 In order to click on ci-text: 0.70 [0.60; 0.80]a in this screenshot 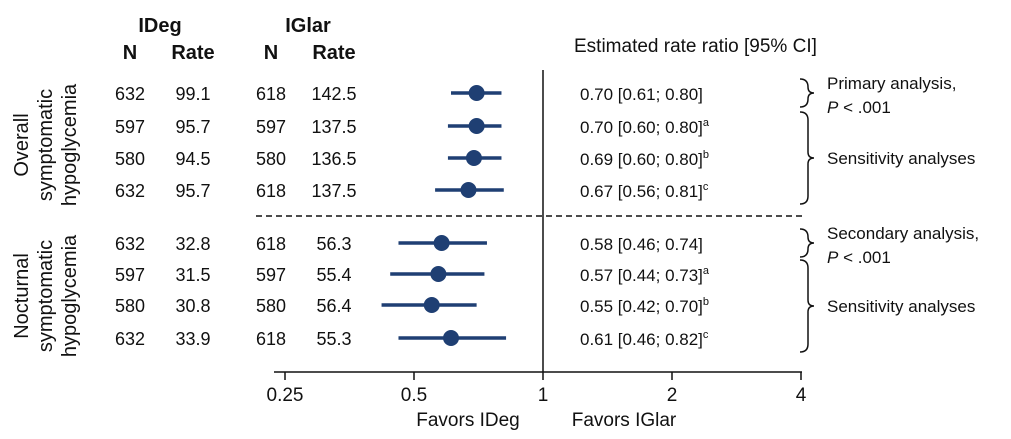, I will do `click(645, 127)`.